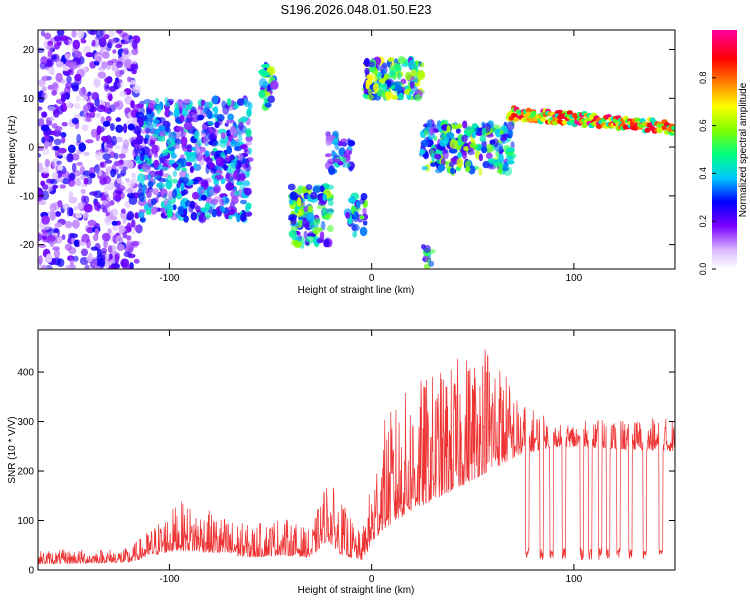 This screenshot has width=750, height=605. What do you see at coordinates (25, 521) in the screenshot?
I see `snr-y-tick-label: 100` at bounding box center [25, 521].